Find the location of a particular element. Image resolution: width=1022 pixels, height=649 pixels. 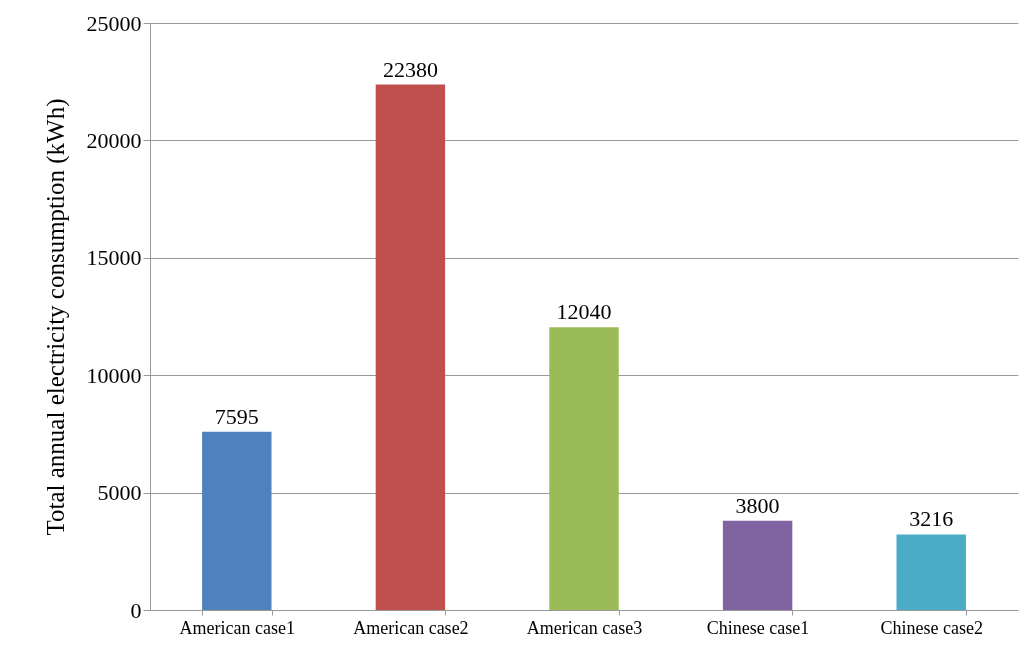

x-tick-label: American case2 is located at coordinates (411, 627).